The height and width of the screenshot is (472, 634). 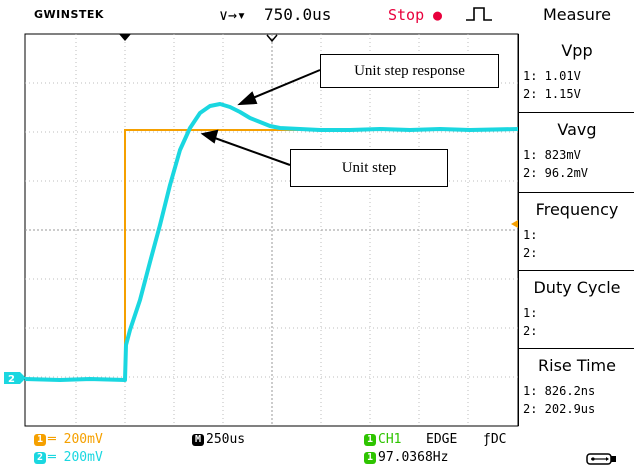 What do you see at coordinates (530, 331) in the screenshot?
I see `measure-duty-cycle-ch2: 2:` at bounding box center [530, 331].